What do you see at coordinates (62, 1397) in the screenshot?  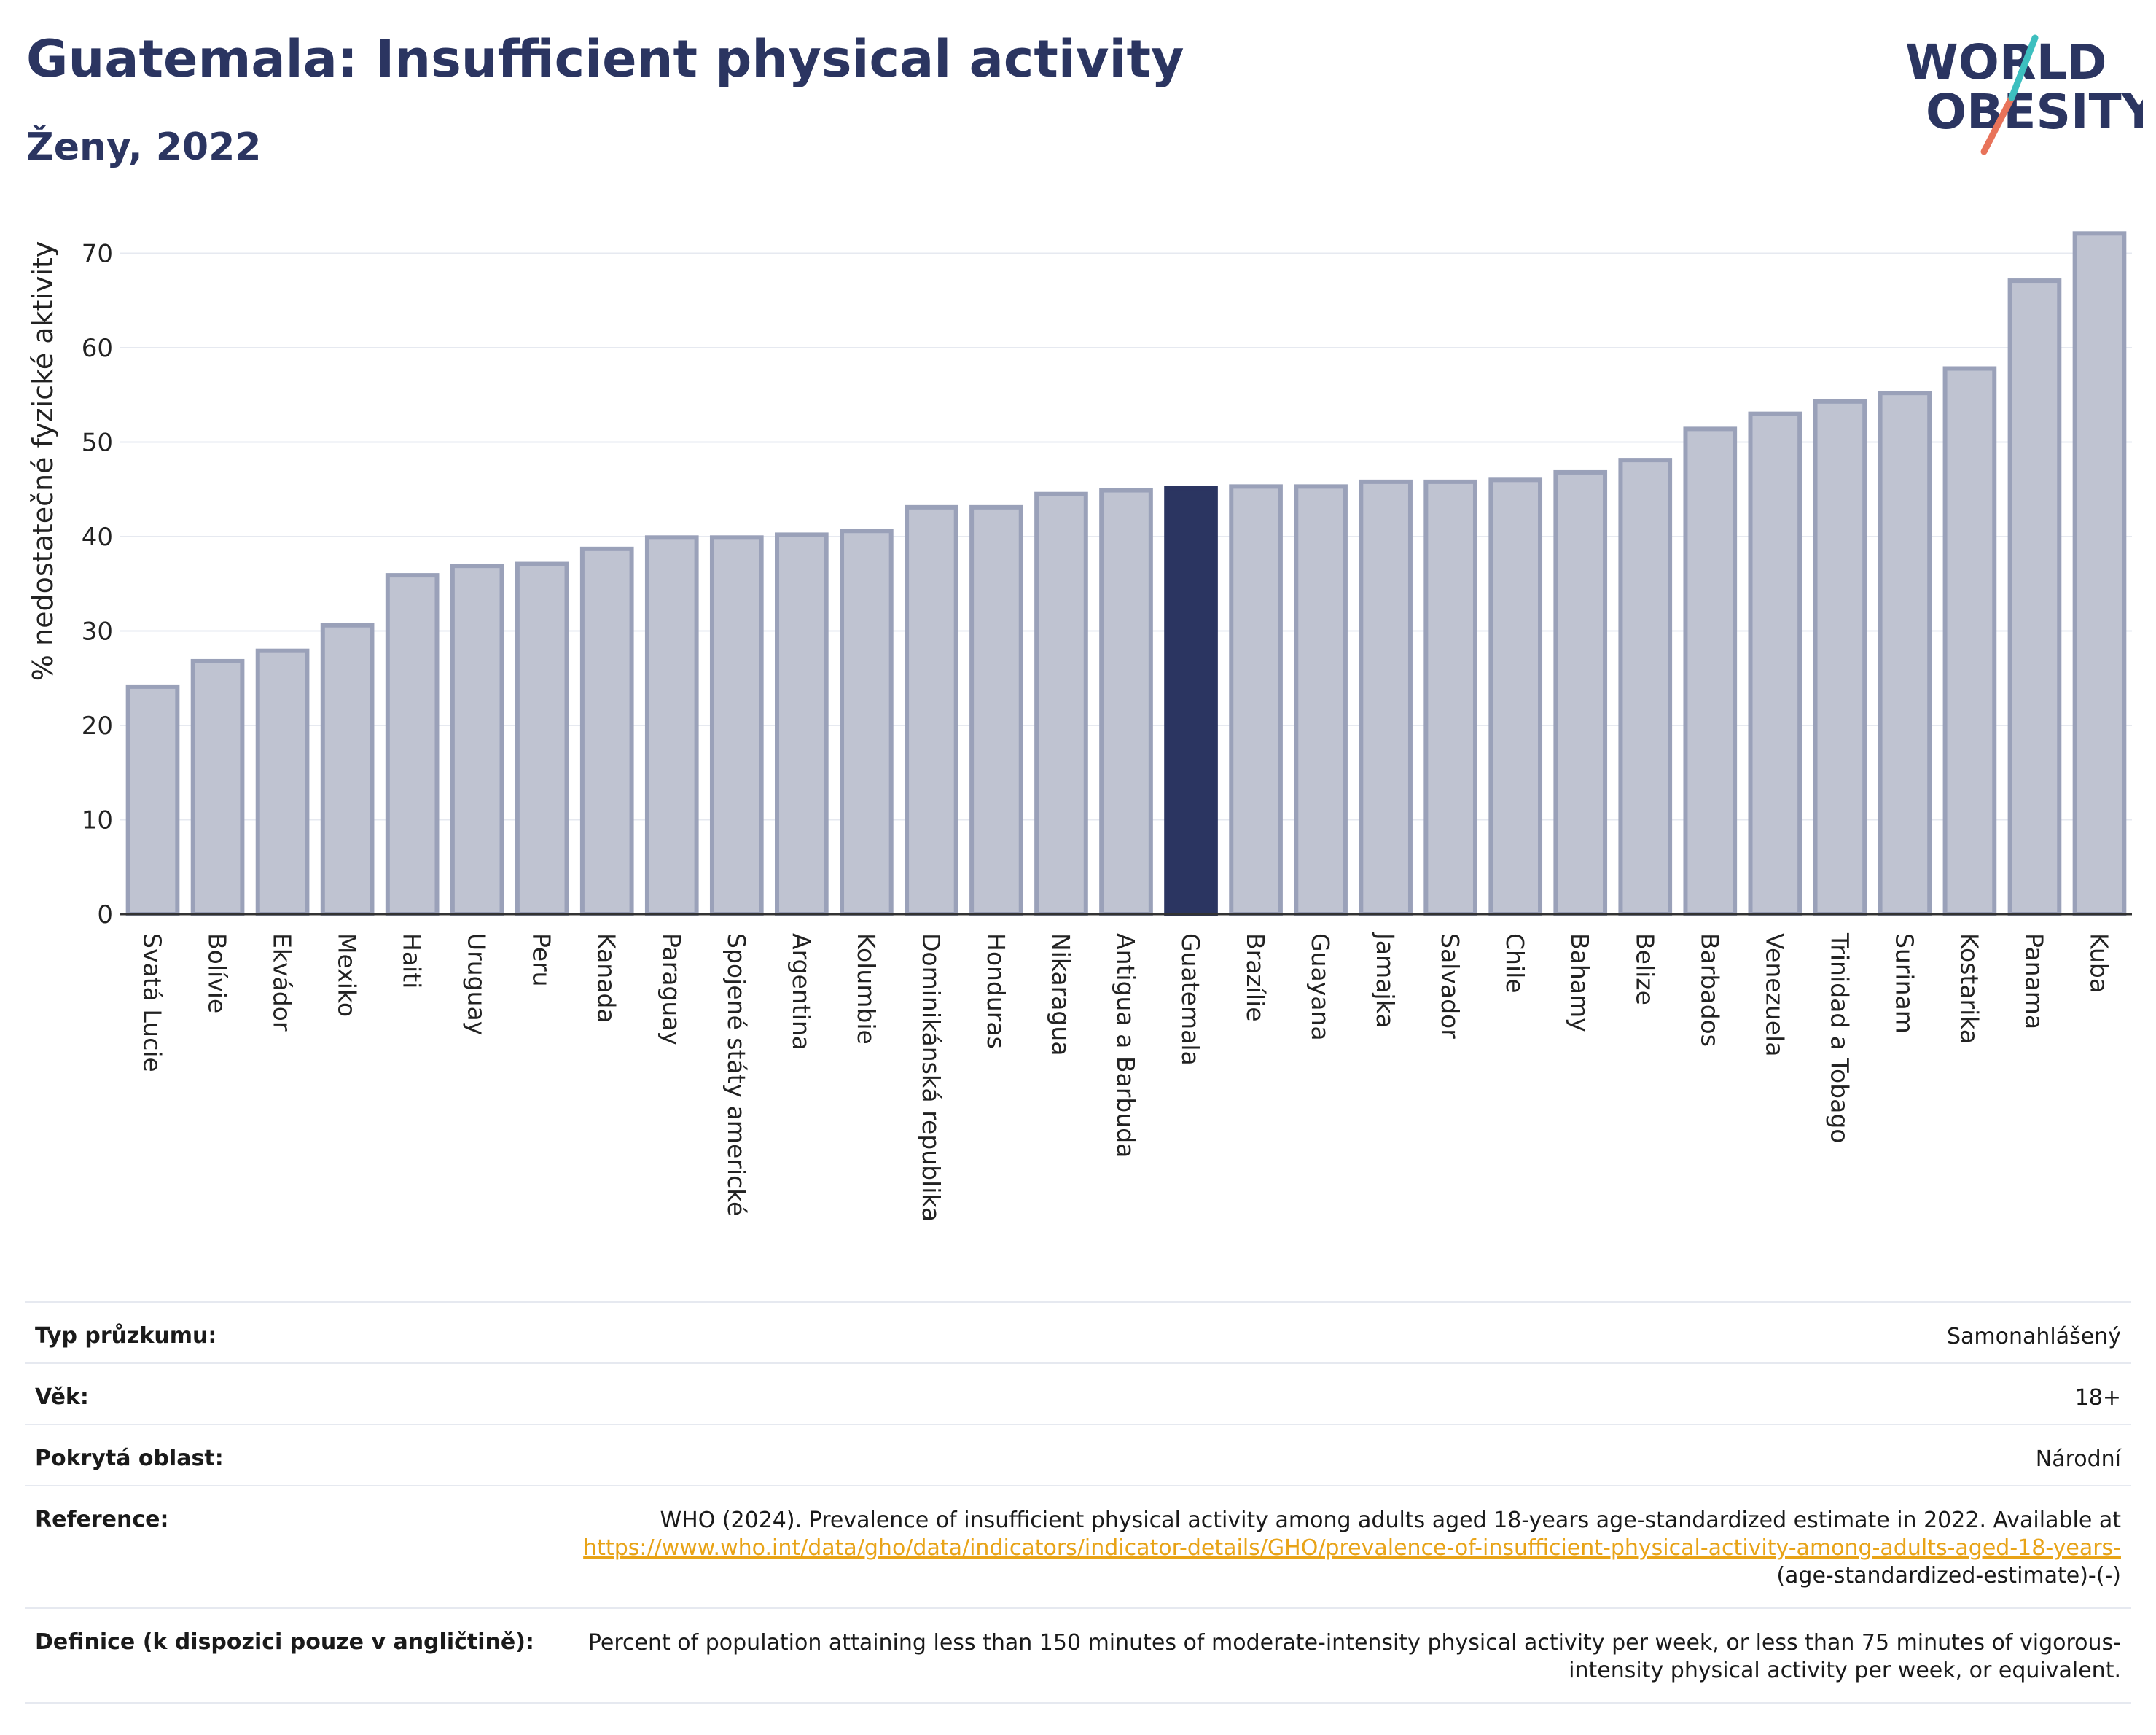 I see `age-label: Věk:` at bounding box center [62, 1397].